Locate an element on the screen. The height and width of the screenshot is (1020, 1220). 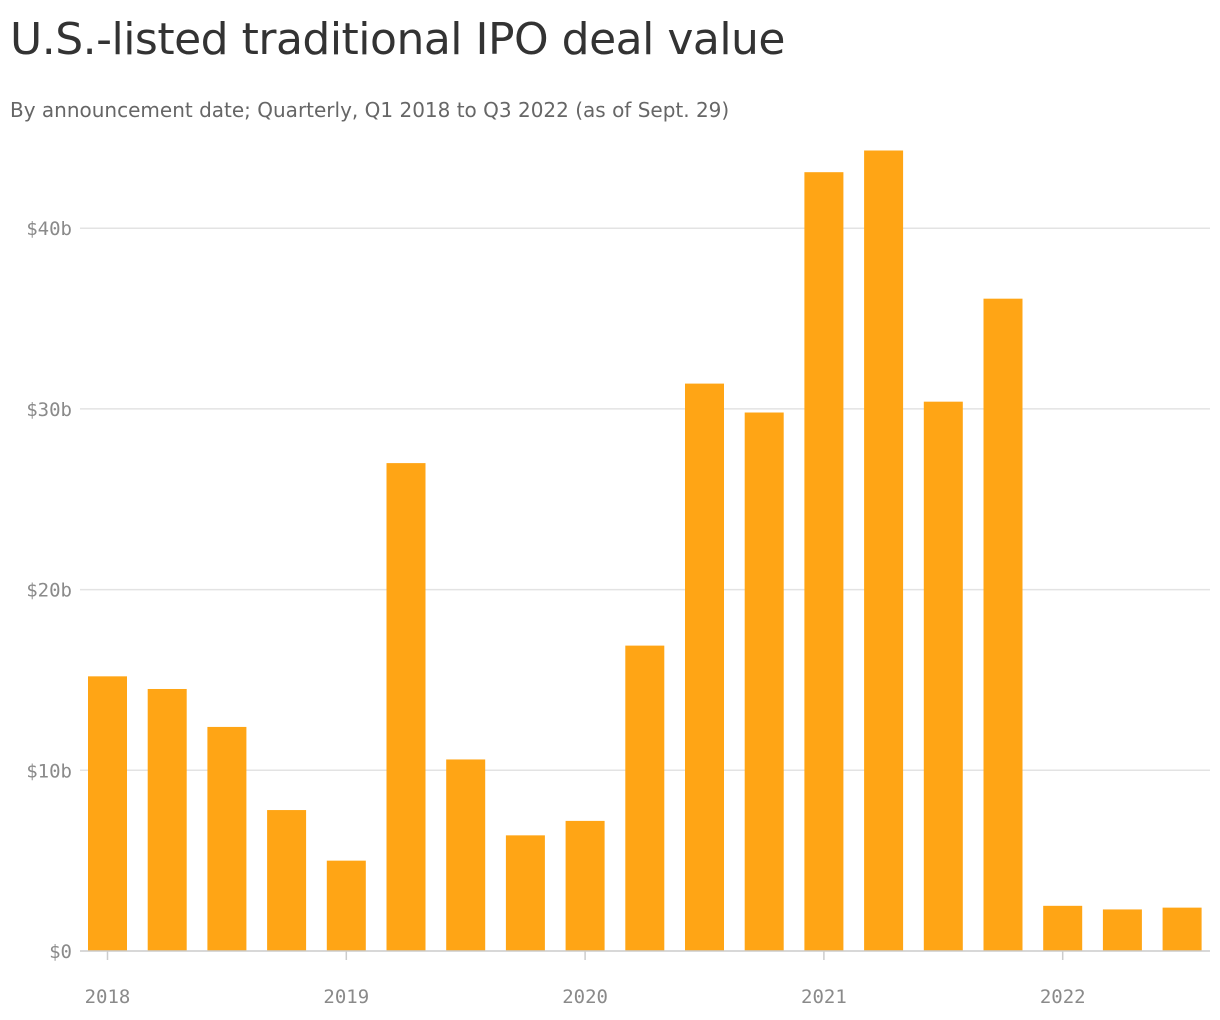
bar: Q1 2019 is located at coordinates (346, 905).